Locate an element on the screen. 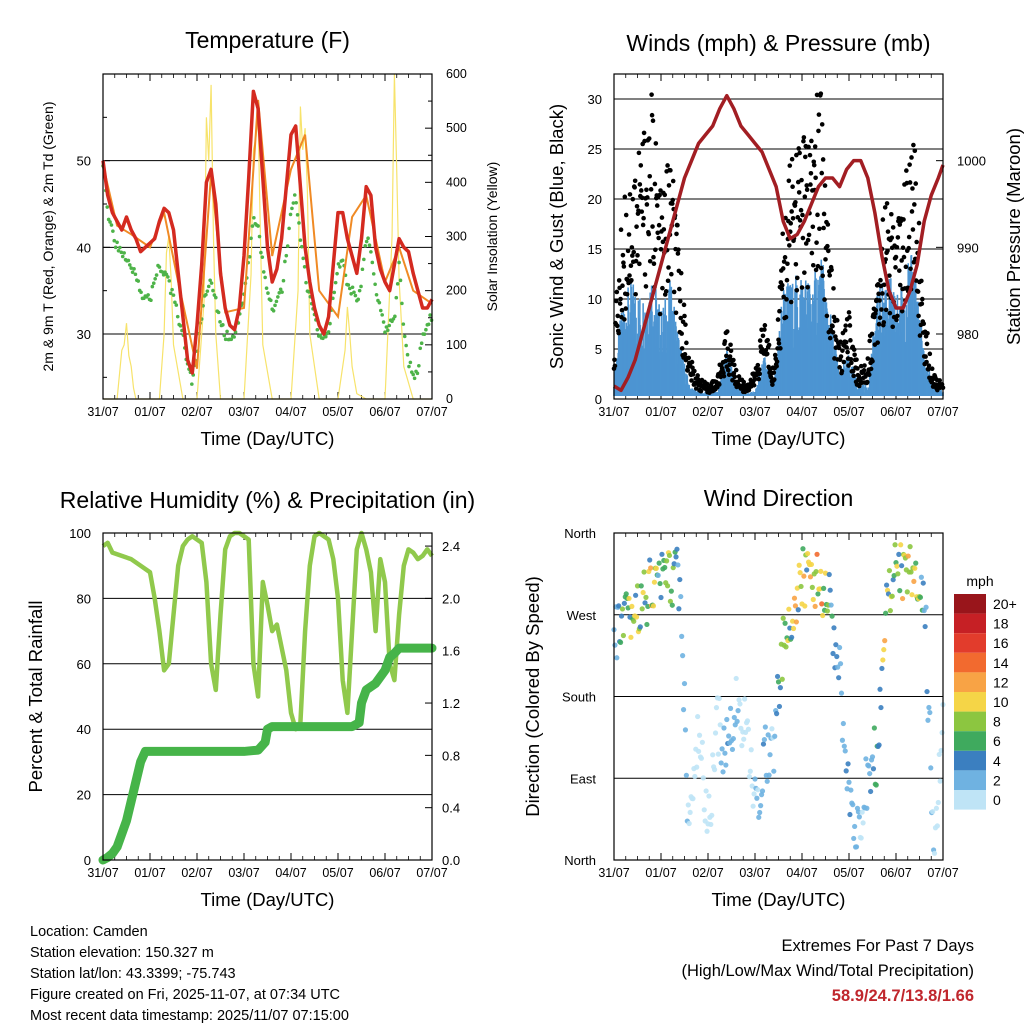 Image resolution: width=1024 pixels, height=1027 pixels. extremes-title: Extremes For Past 7 Days is located at coordinates (877, 946).